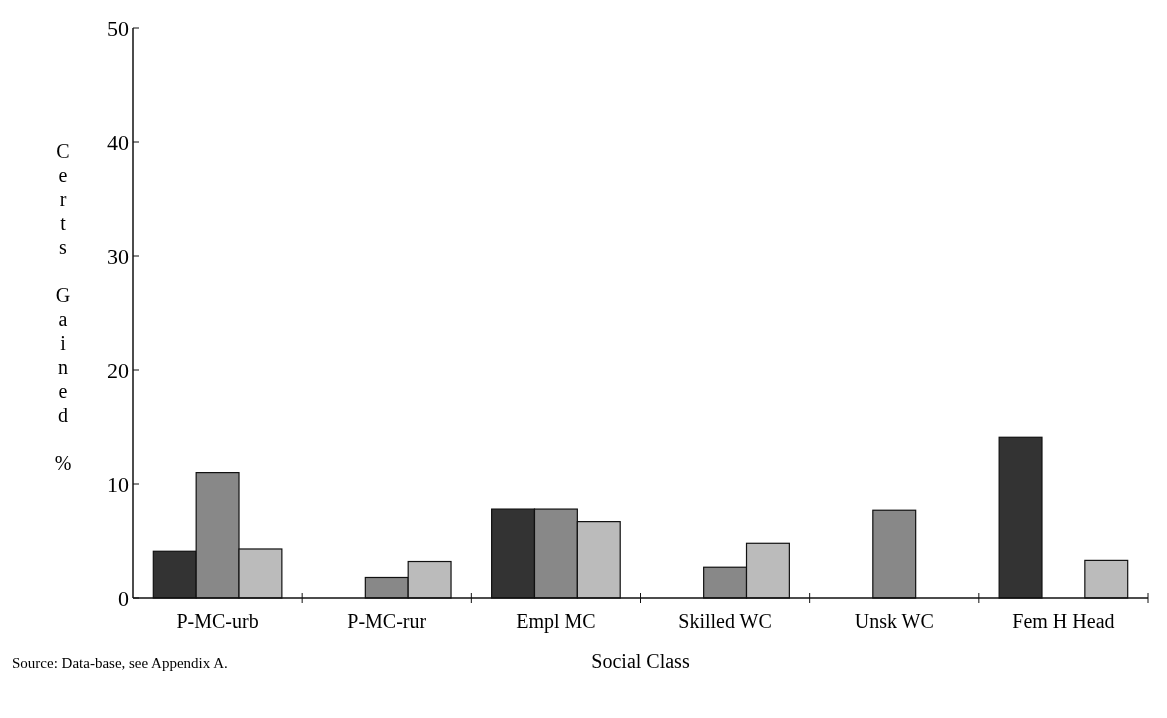  I want to click on x-tick-label: P-MC-urb, so click(217, 621).